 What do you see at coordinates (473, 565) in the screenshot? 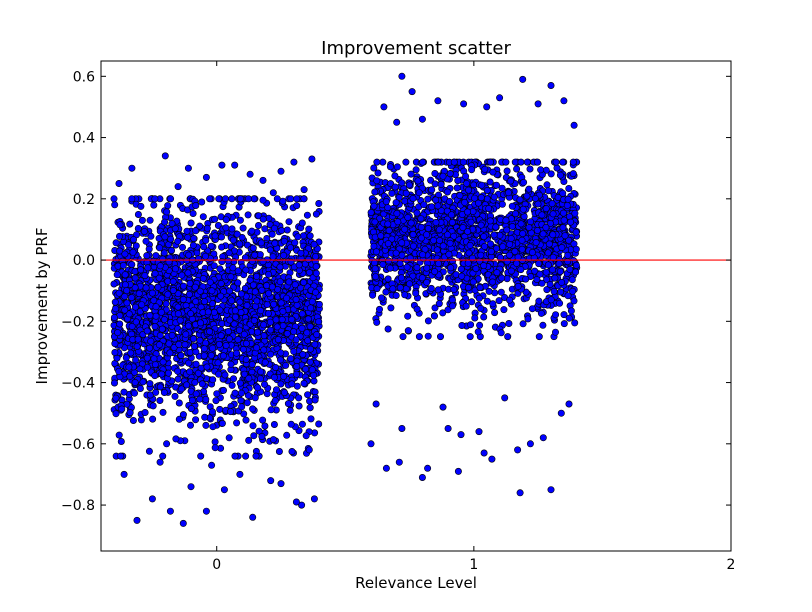
I see `x-tick-label: 1` at bounding box center [473, 565].